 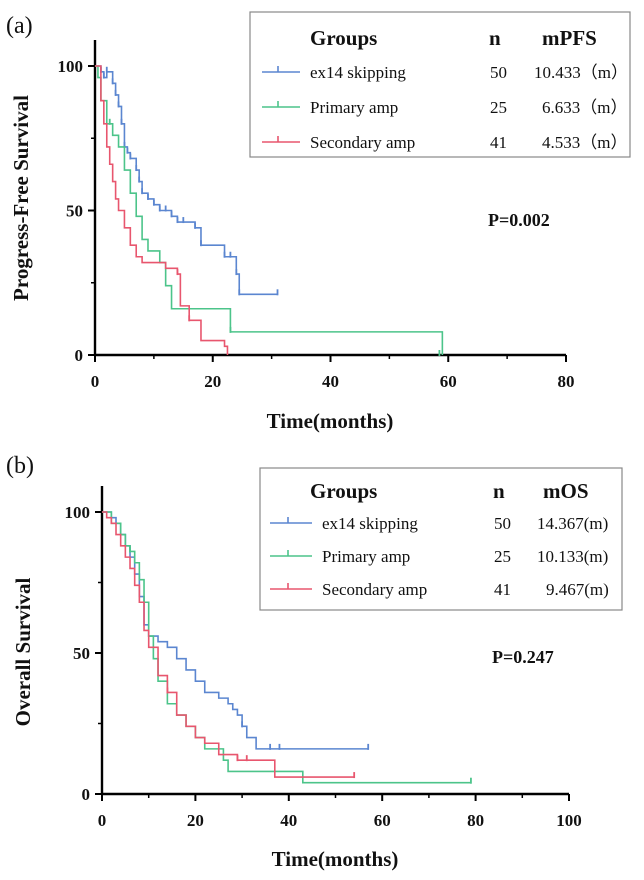 I want to click on panel-a-legend-primary-label: Primary amp, so click(x=354, y=107).